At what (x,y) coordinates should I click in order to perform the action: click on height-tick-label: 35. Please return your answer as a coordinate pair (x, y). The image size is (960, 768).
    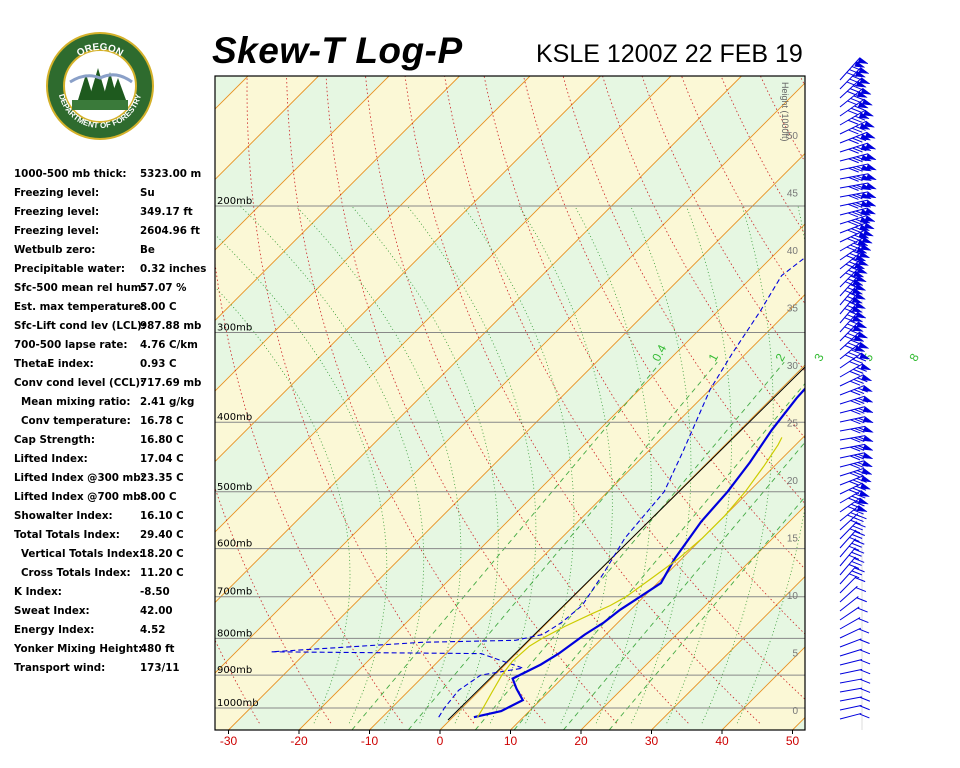
    Looking at the image, I should click on (793, 309).